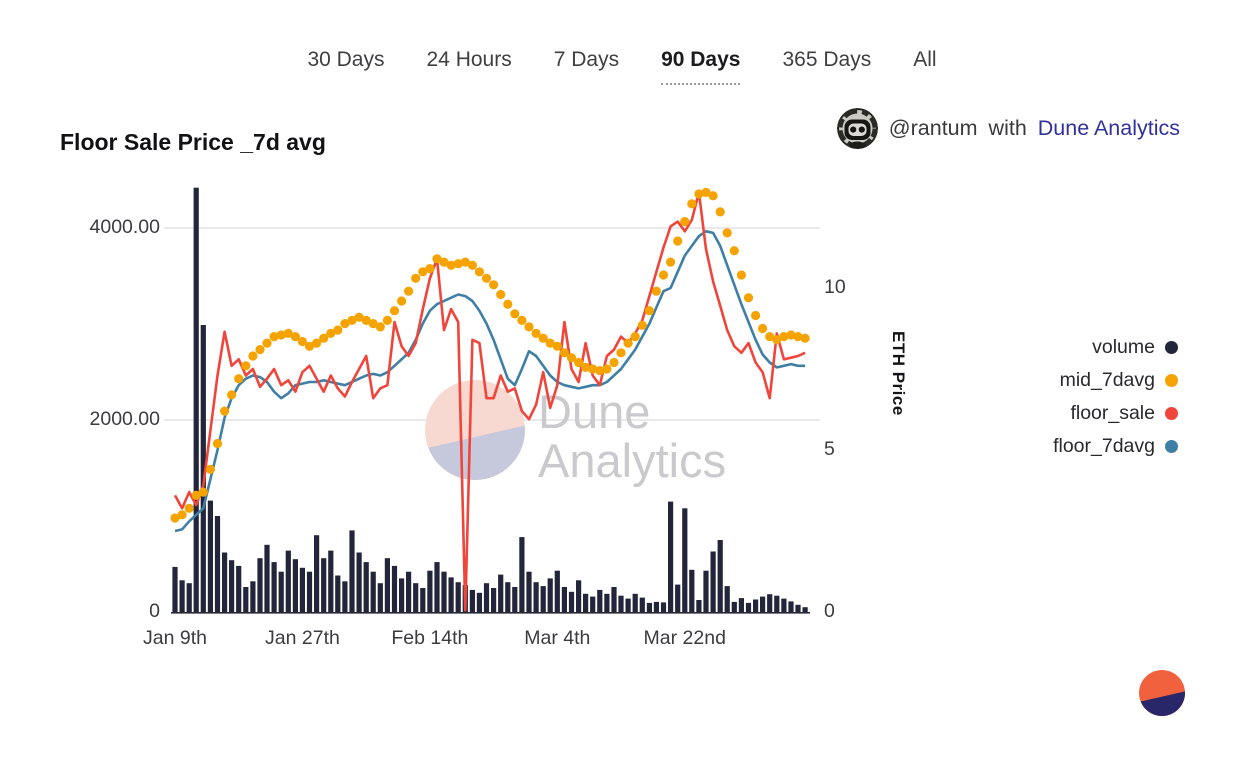 The height and width of the screenshot is (770, 1244). I want to click on legend-item-mid-7davg: mid_7davg, so click(1119, 380).